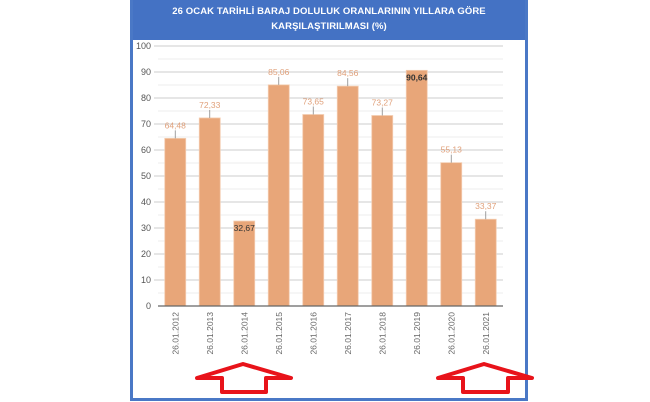  I want to click on y-tick-label: 60, so click(146, 150).